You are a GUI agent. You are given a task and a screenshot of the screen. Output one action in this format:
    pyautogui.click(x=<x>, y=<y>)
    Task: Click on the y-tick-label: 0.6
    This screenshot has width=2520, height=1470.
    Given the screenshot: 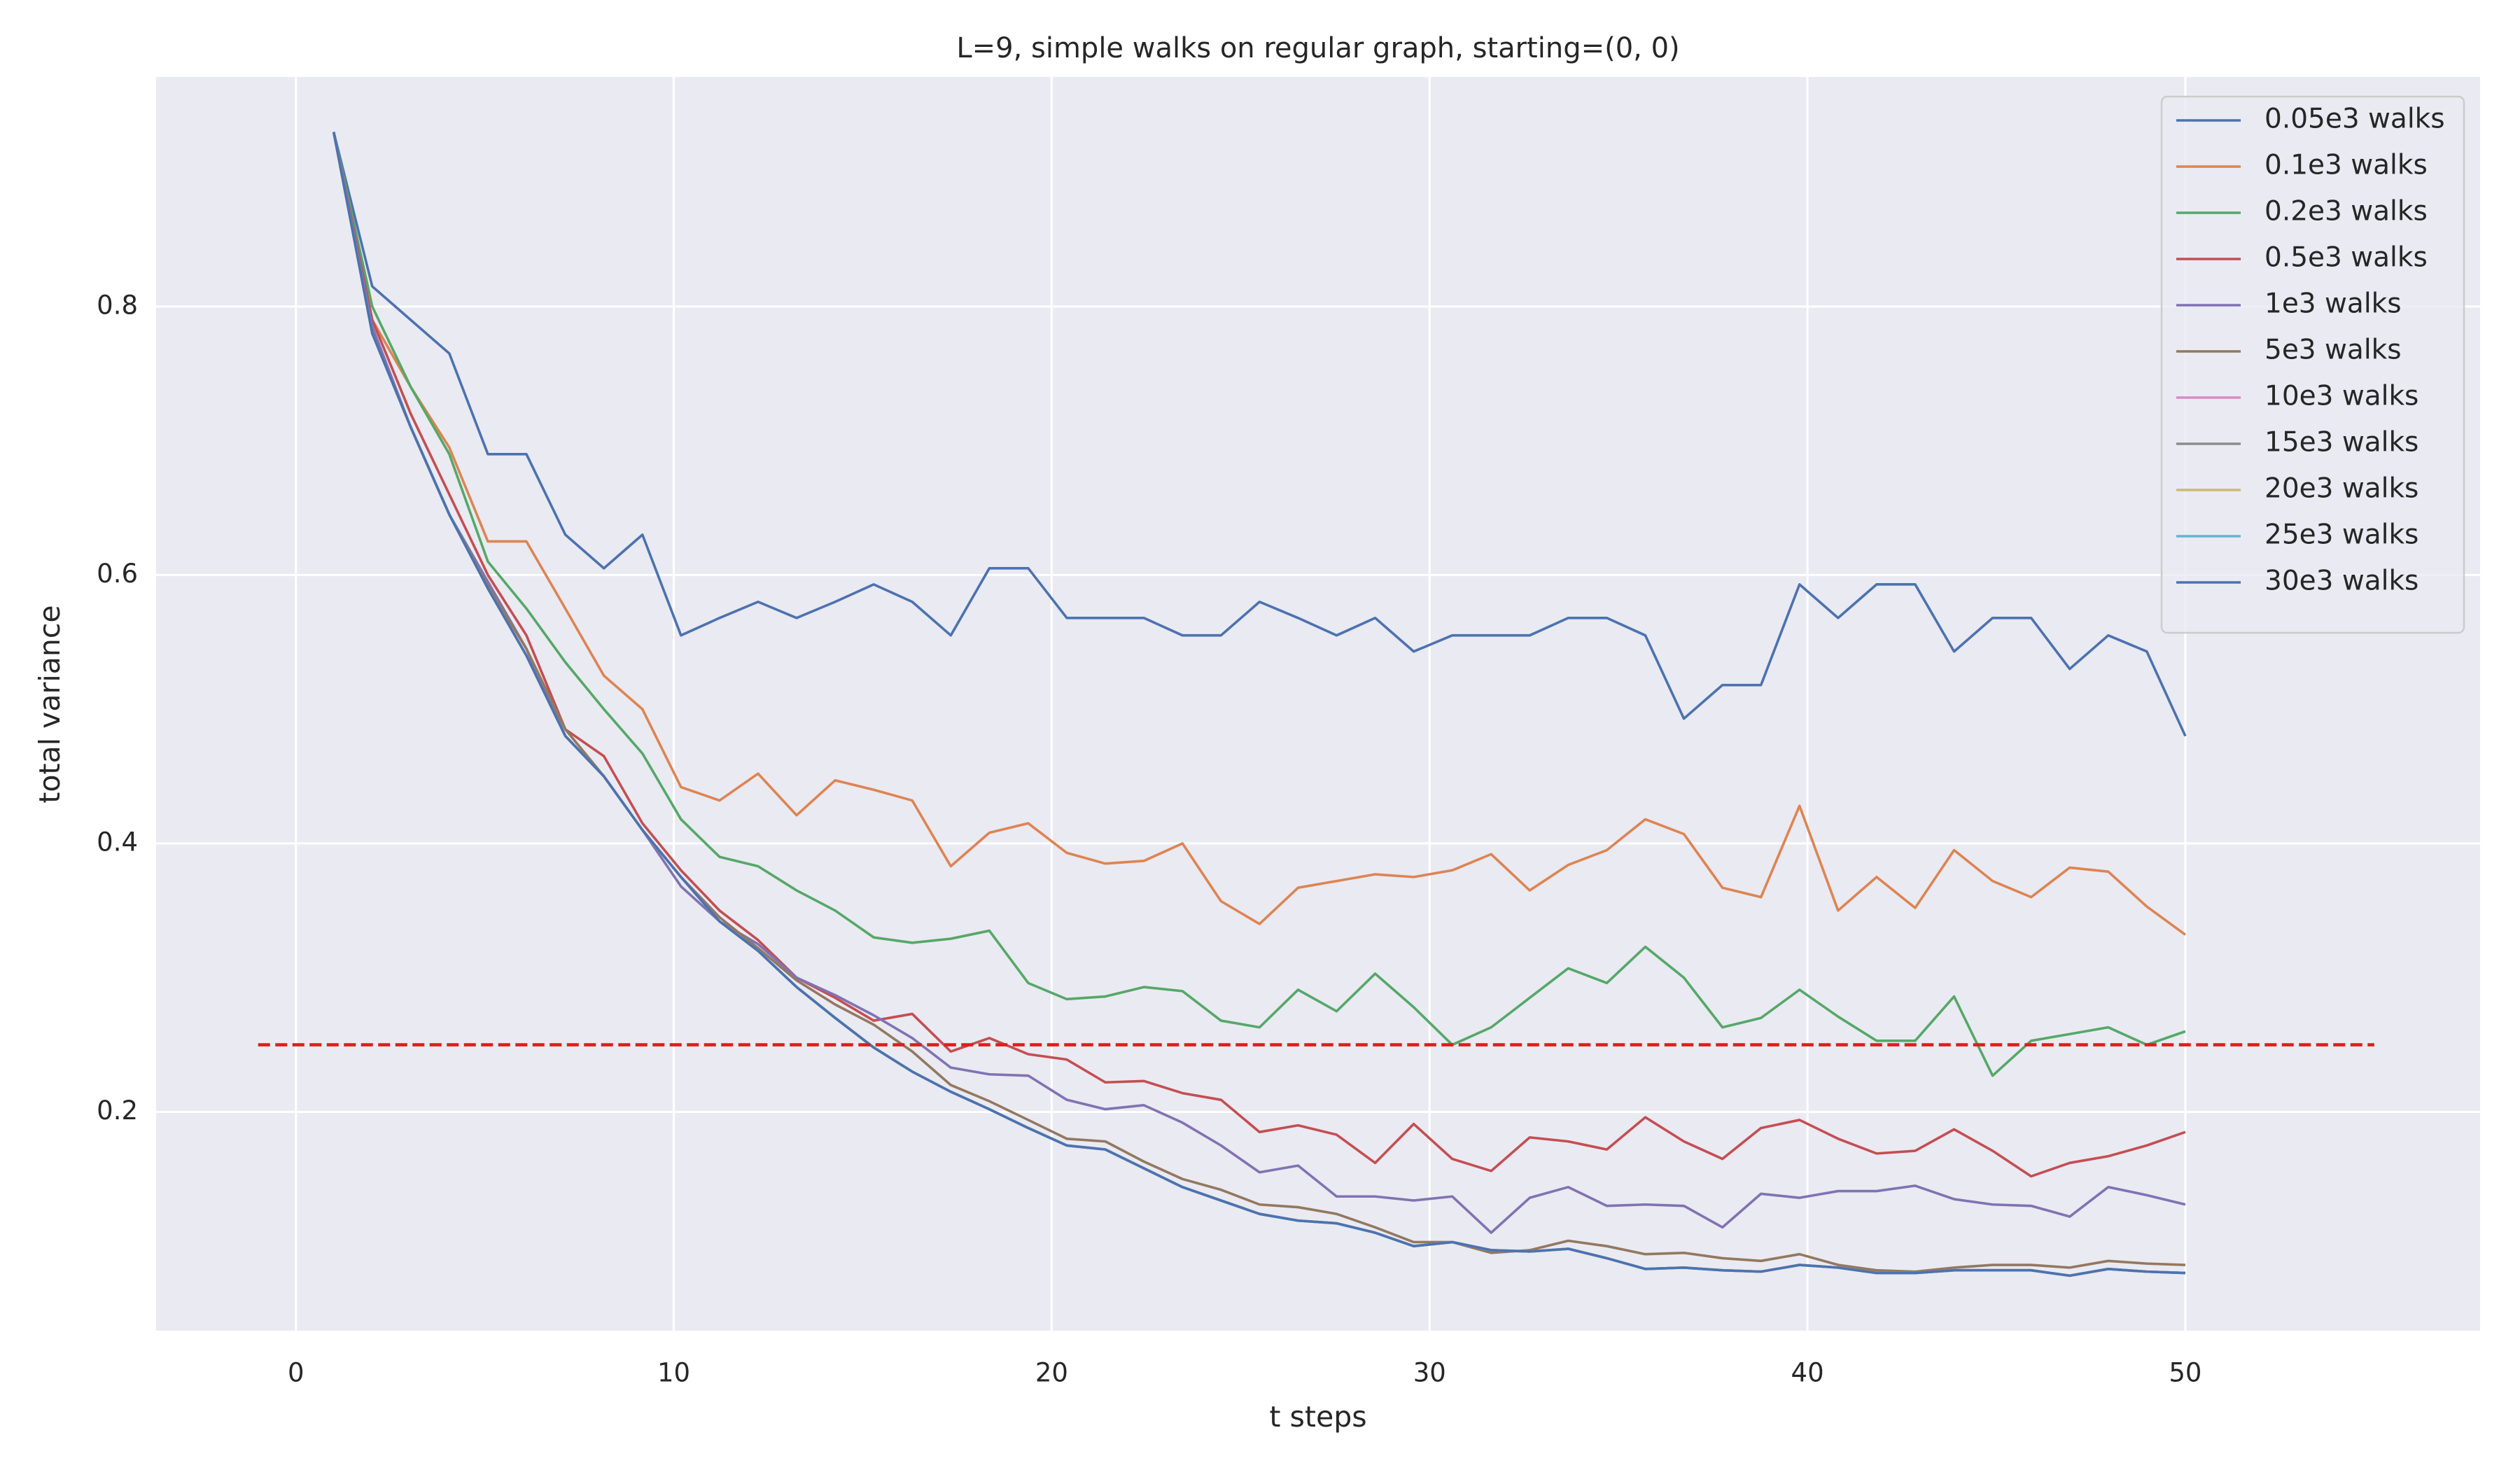 What is the action you would take?
    pyautogui.click(x=117, y=574)
    